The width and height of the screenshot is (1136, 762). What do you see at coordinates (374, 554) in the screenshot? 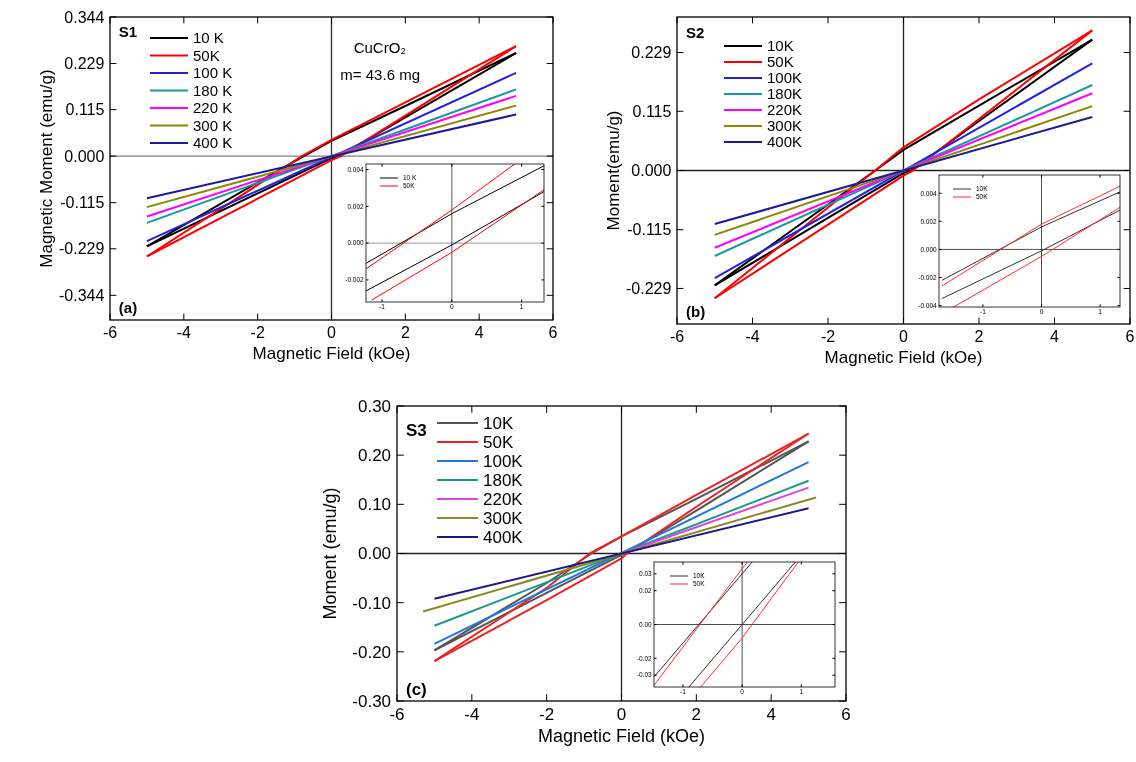
I see `y-tick-label: 0.00` at bounding box center [374, 554].